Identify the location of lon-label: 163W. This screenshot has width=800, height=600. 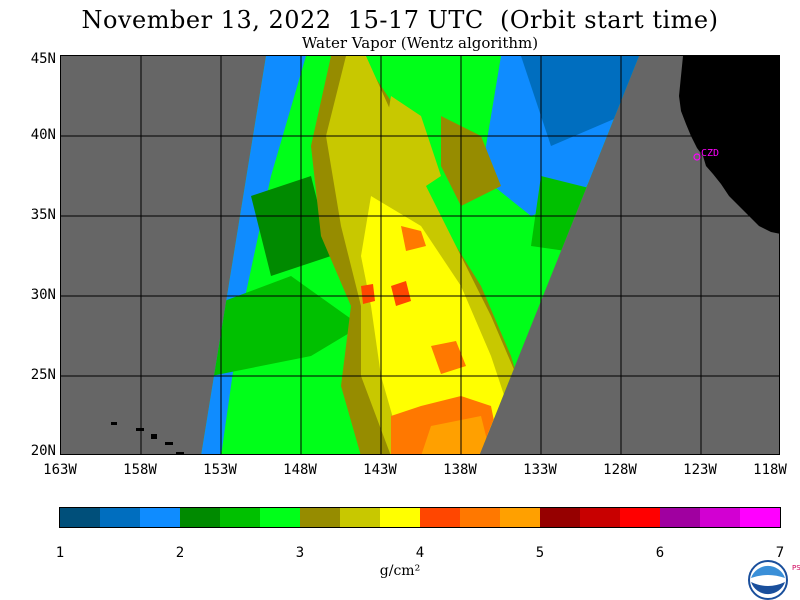
(60, 470).